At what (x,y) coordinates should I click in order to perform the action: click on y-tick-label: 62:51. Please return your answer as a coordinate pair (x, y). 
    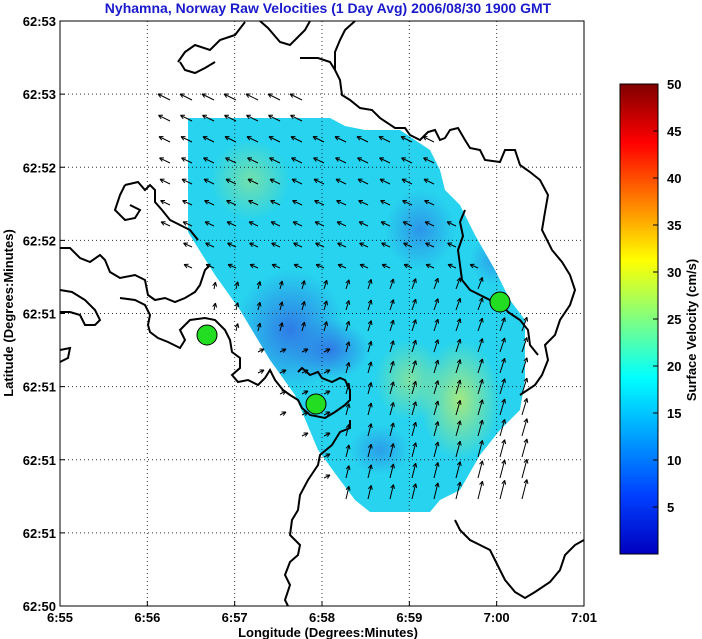
    Looking at the image, I should click on (39, 460).